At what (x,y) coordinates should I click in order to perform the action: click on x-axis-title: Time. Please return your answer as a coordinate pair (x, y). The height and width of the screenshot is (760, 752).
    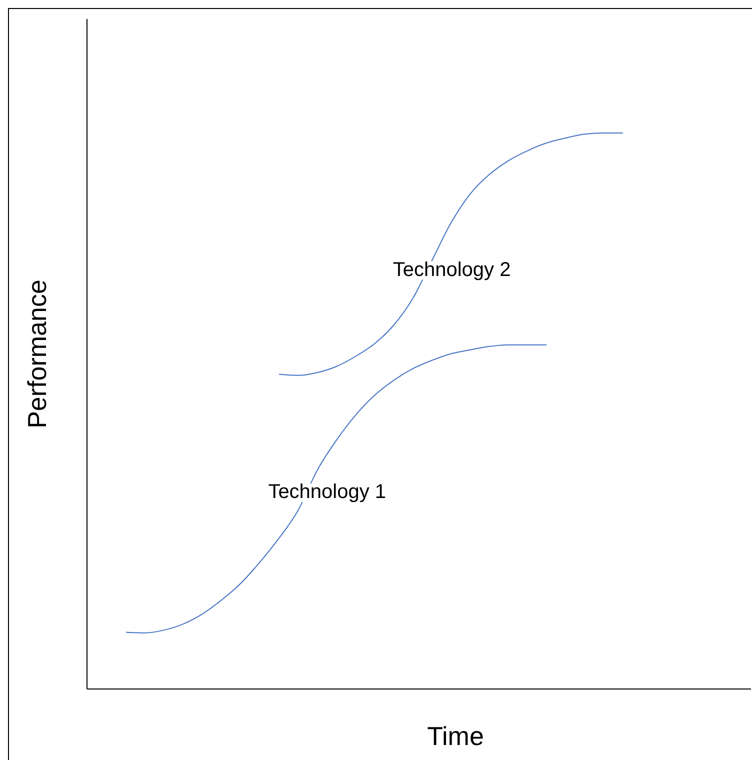
    Looking at the image, I should click on (455, 736).